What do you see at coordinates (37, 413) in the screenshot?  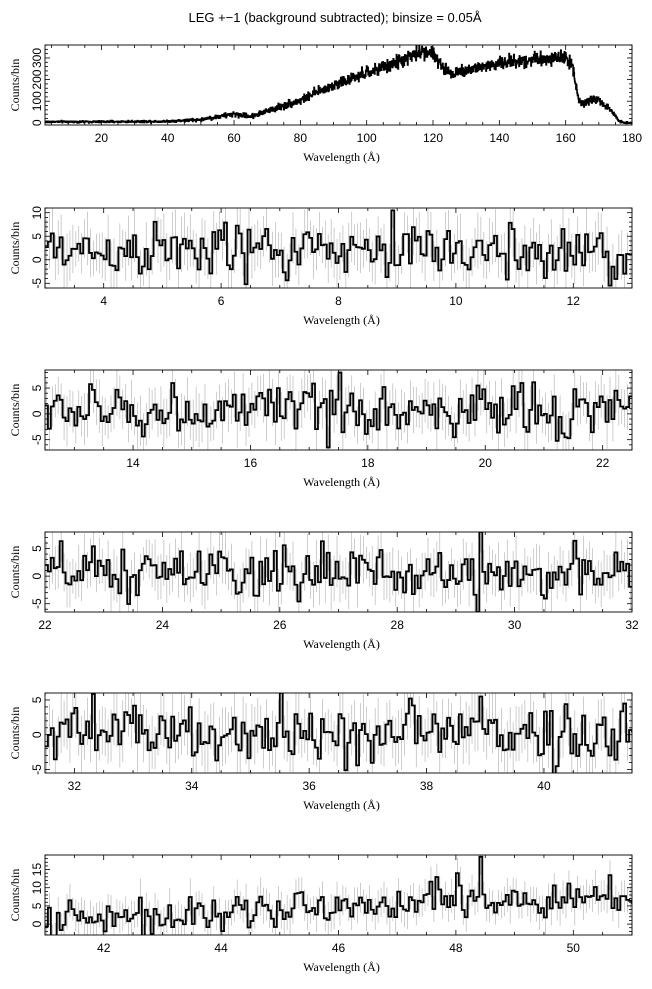 I see `panel-3-ytick-label: 0` at bounding box center [37, 413].